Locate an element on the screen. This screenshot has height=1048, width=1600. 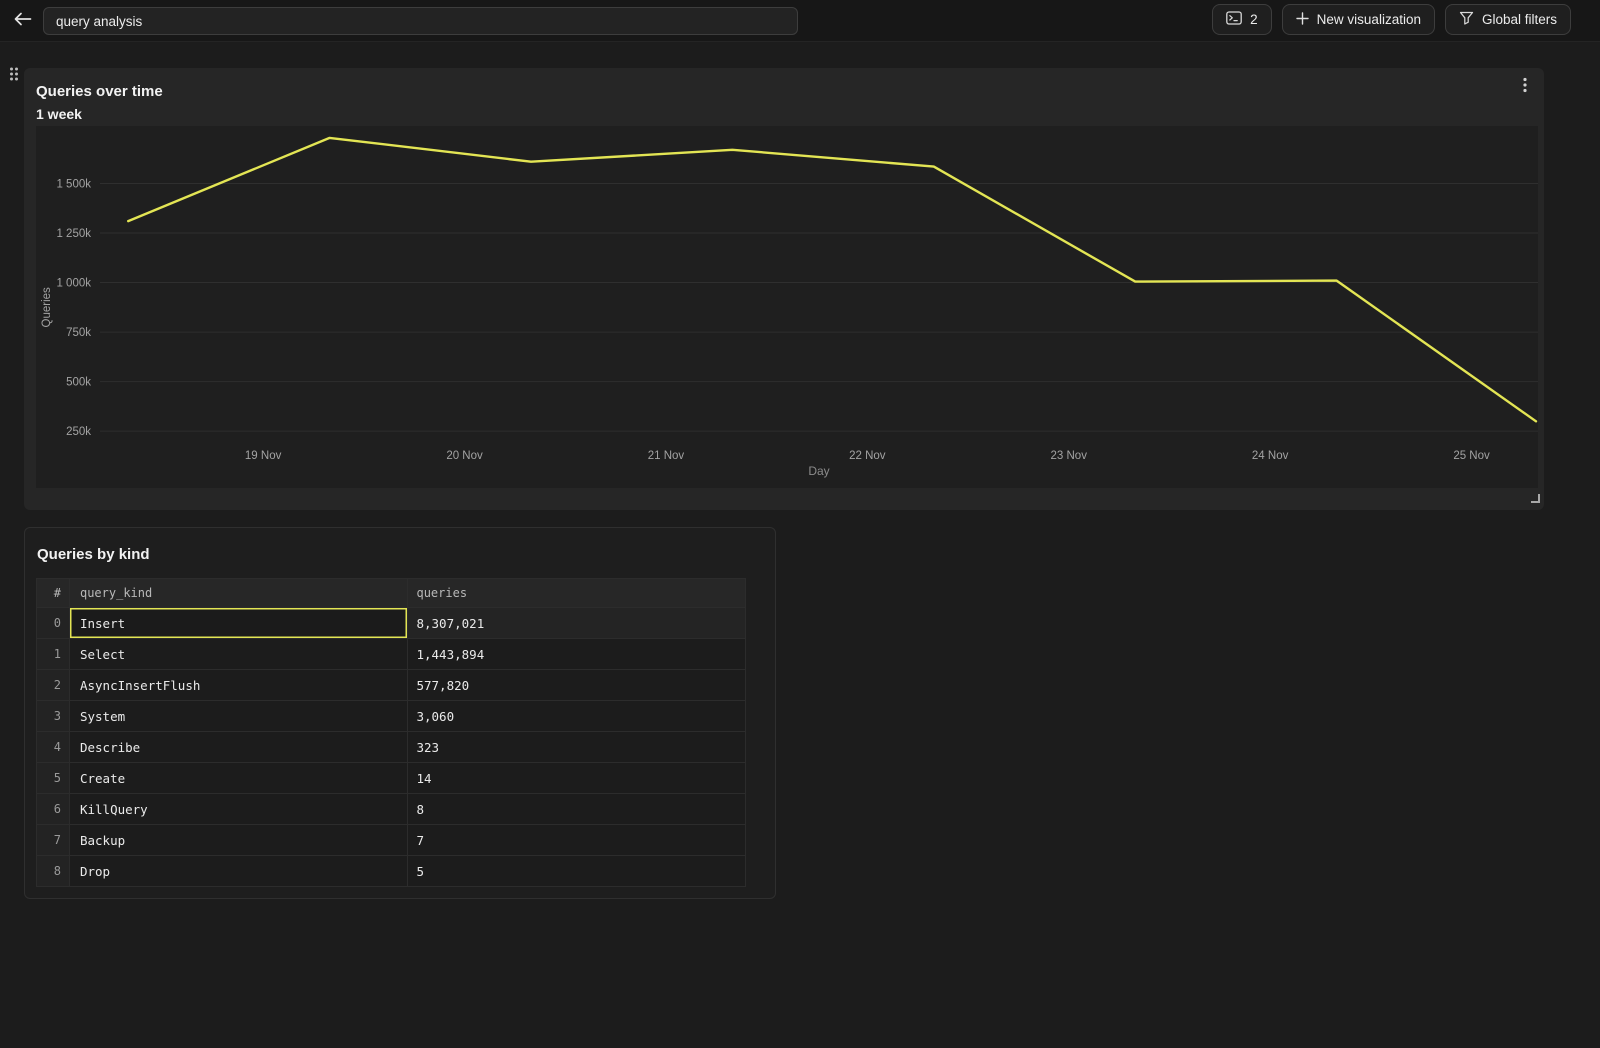
cell-queries: 7 is located at coordinates (420, 840).